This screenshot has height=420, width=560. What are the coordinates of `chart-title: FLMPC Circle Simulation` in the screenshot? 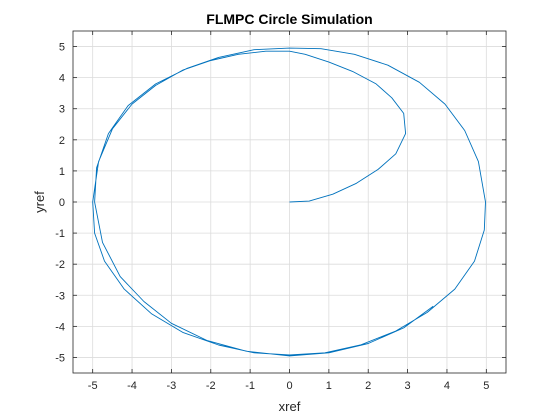 It's located at (289, 19).